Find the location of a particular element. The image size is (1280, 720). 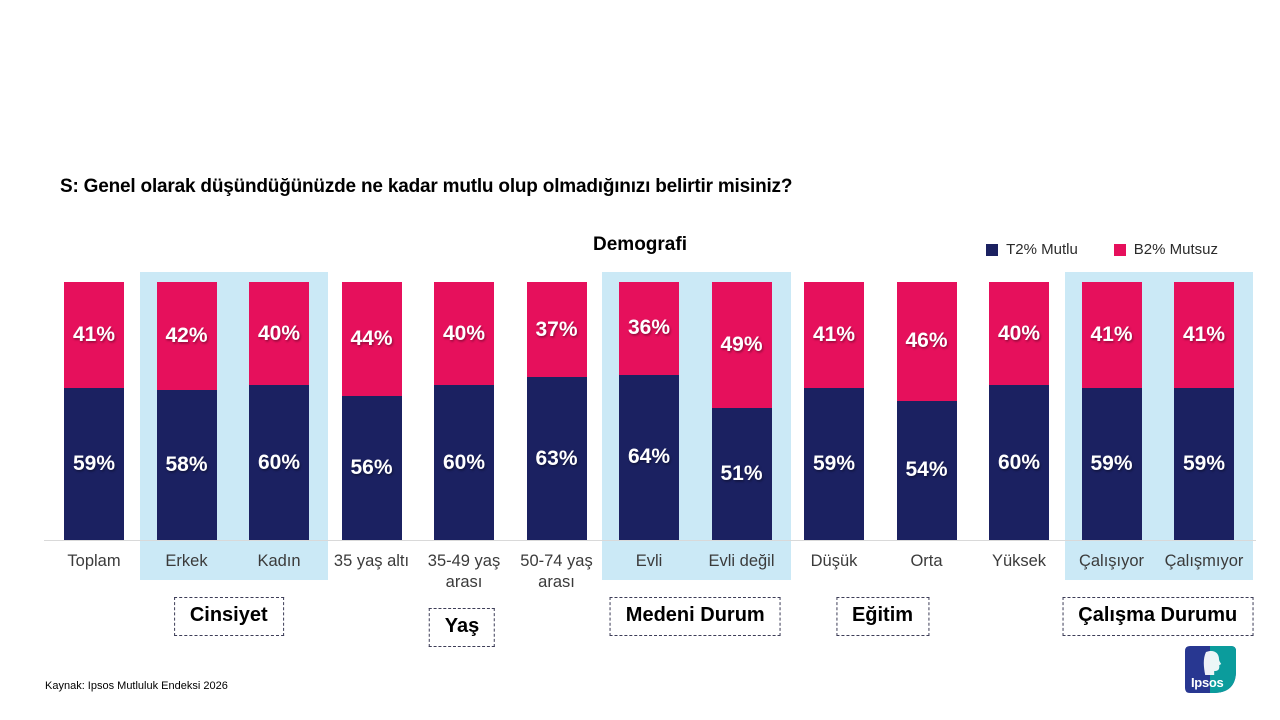

bar-segment-mutsuz: 46% is located at coordinates (926, 341).